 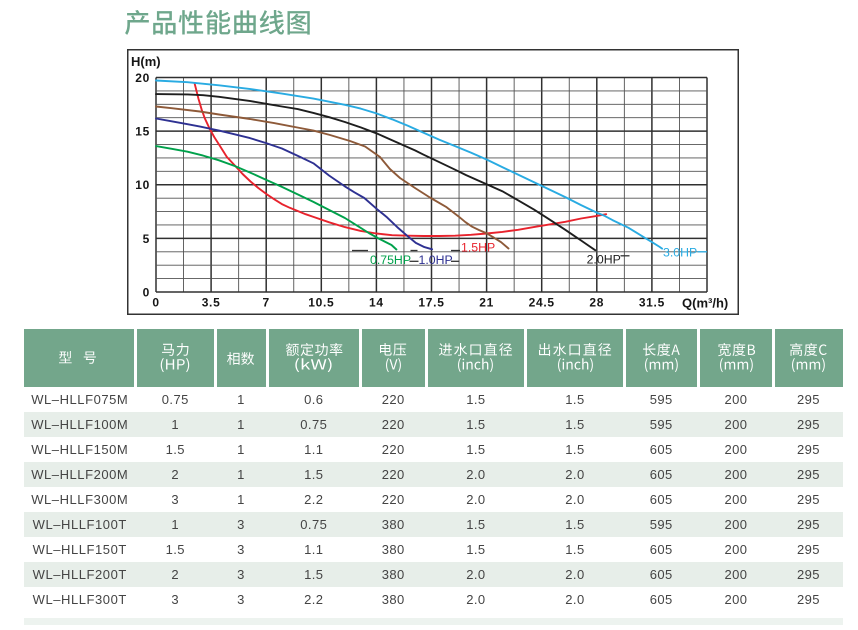 What do you see at coordinates (705, 303) in the screenshot?
I see `svg-text: Q(m³/h)` at bounding box center [705, 303].